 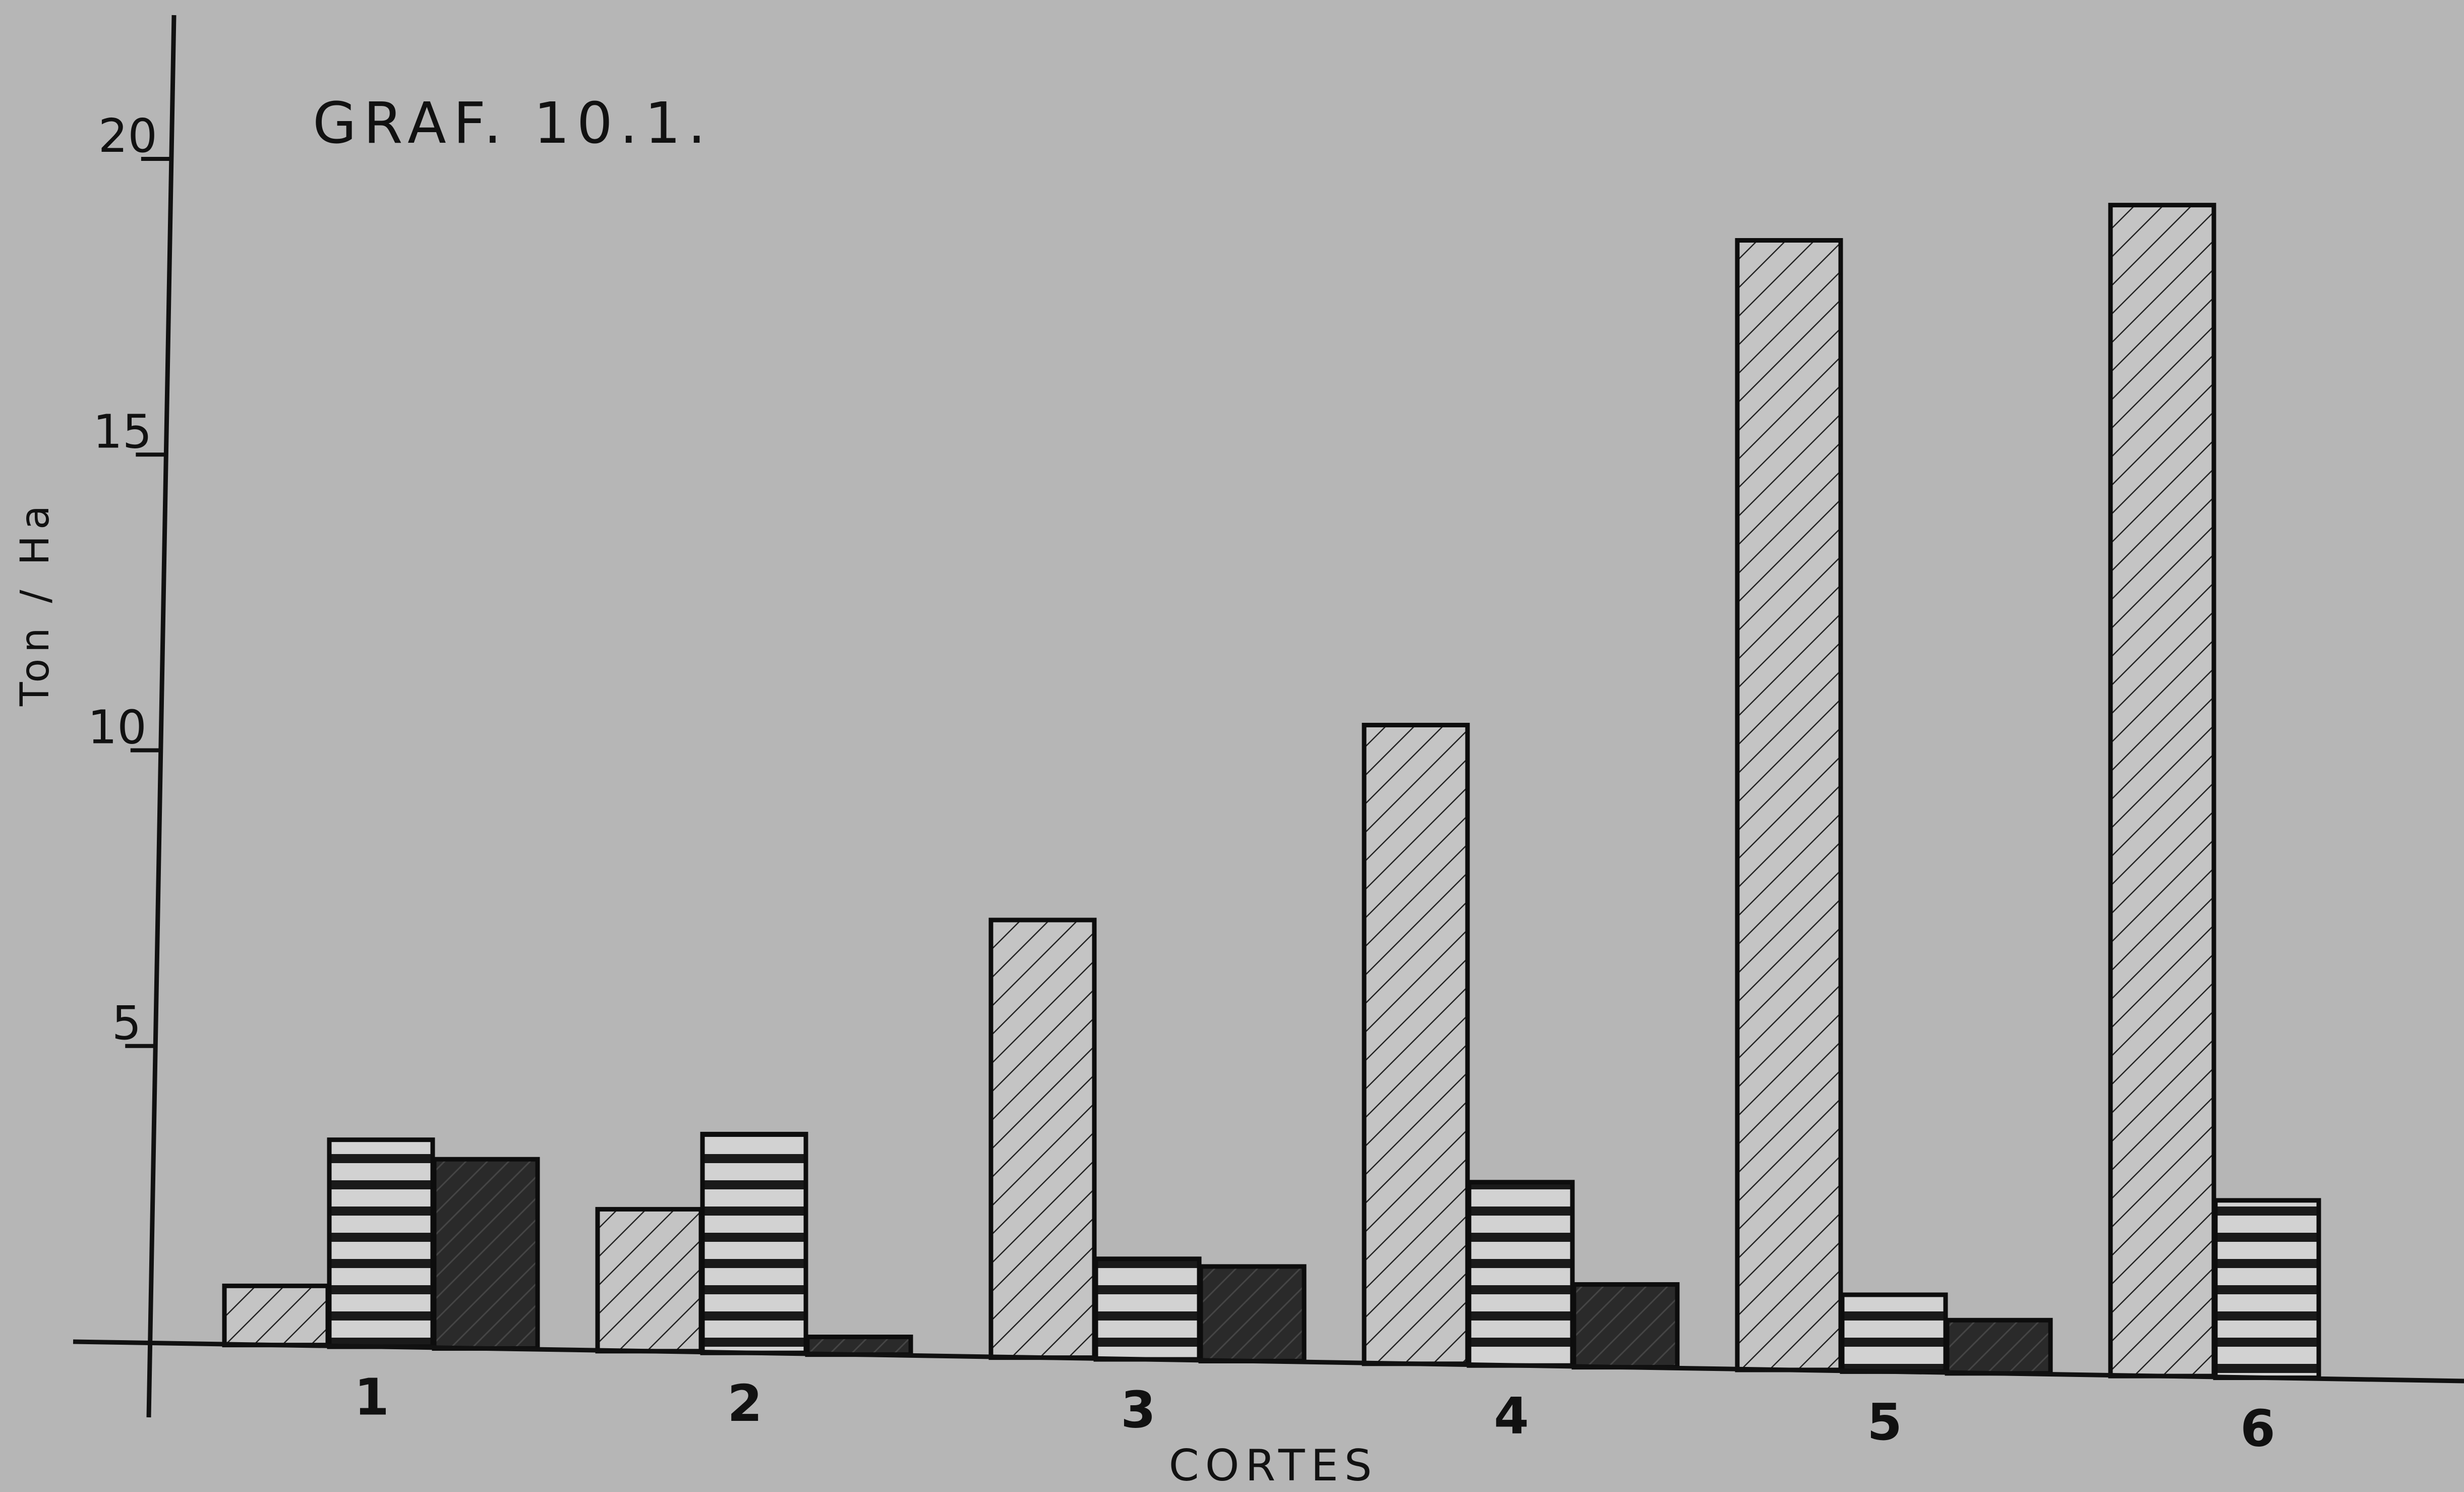 I want to click on chart-title: GRAF. 10.1., so click(x=513, y=123).